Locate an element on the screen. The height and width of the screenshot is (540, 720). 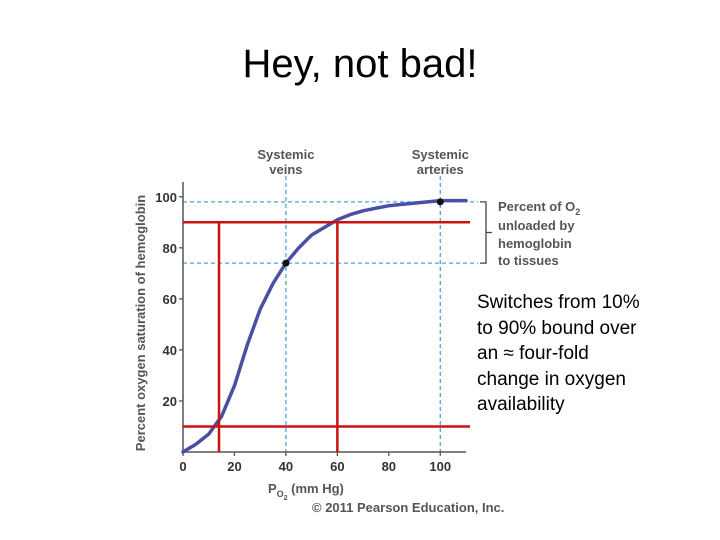
y-axis-label: Percent oxygen saturation of hemoglobin is located at coordinates (140, 323).